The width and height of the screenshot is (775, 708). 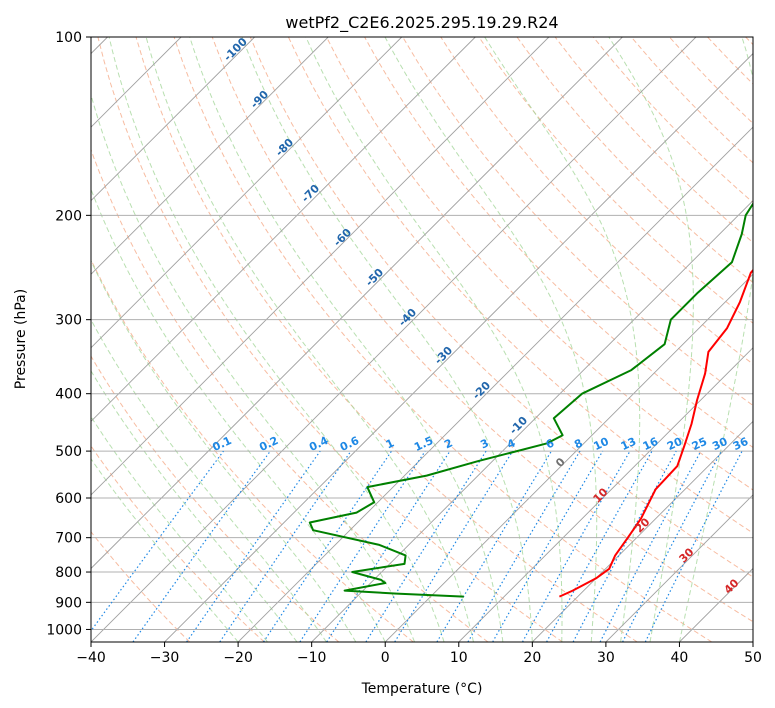 I want to click on mixing-ratio-label: 30, so click(x=720, y=444).